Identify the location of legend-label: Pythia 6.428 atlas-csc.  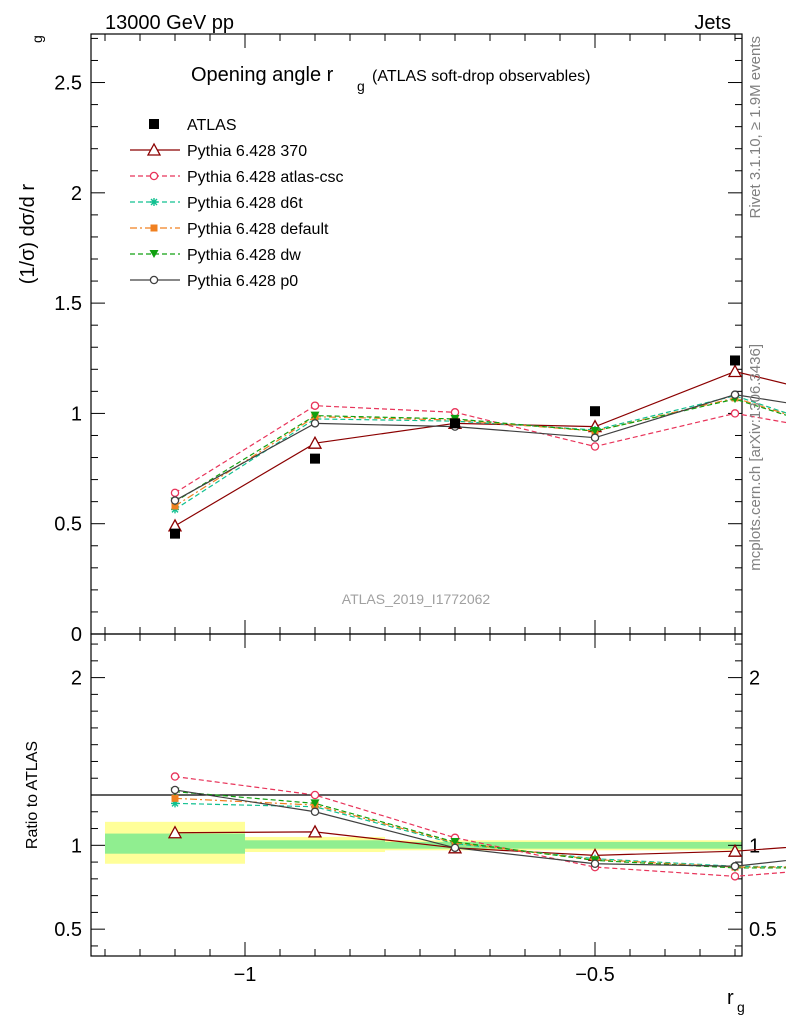
(265, 177).